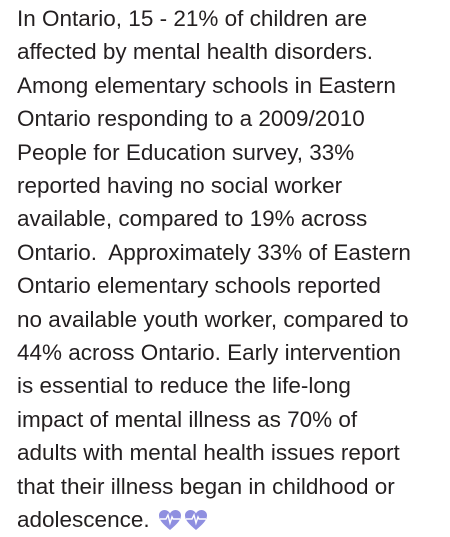  What do you see at coordinates (192, 18) in the screenshot?
I see `text: In Ontario, 15 - 21% of children are` at bounding box center [192, 18].